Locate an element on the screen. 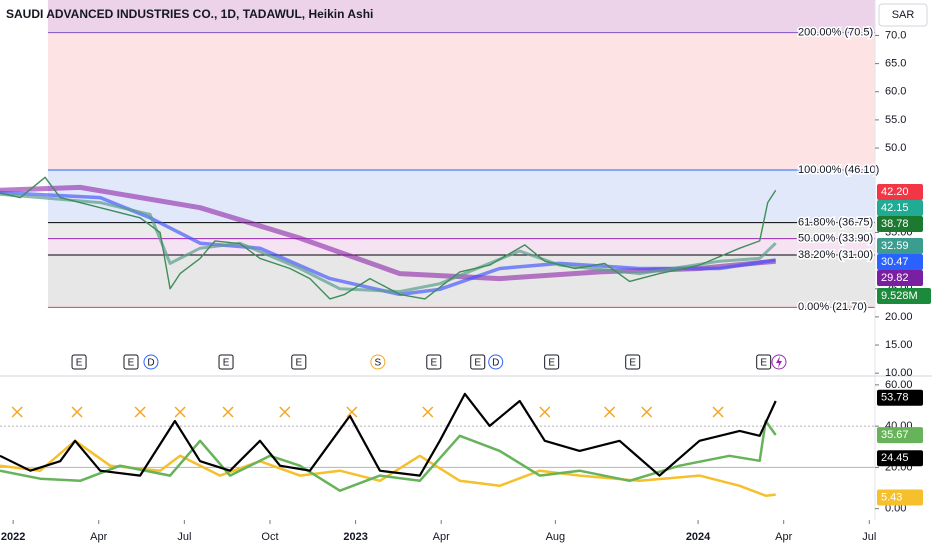 This screenshot has width=932, height=550. fib-label: 200.00% (70.5) is located at coordinates (835, 33).